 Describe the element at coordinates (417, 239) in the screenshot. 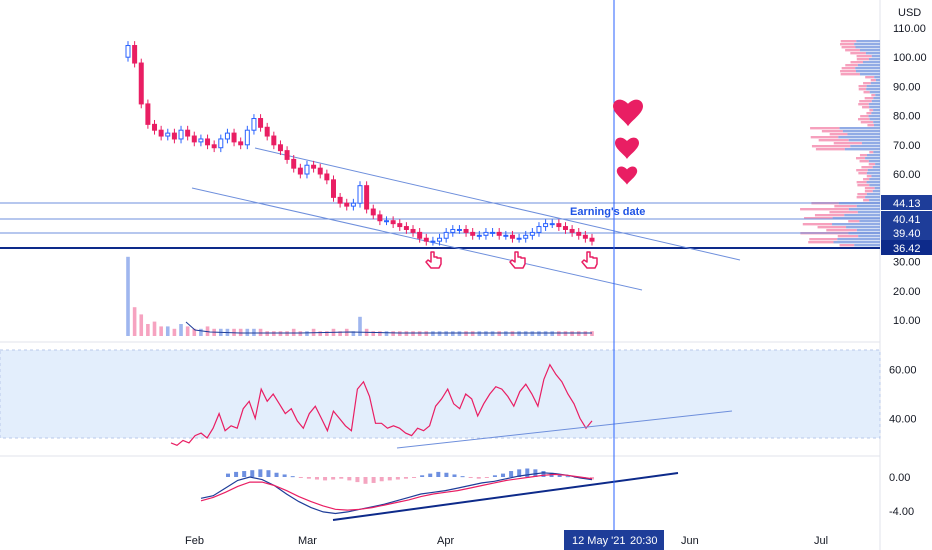

I see `channel-lower-line` at that location.